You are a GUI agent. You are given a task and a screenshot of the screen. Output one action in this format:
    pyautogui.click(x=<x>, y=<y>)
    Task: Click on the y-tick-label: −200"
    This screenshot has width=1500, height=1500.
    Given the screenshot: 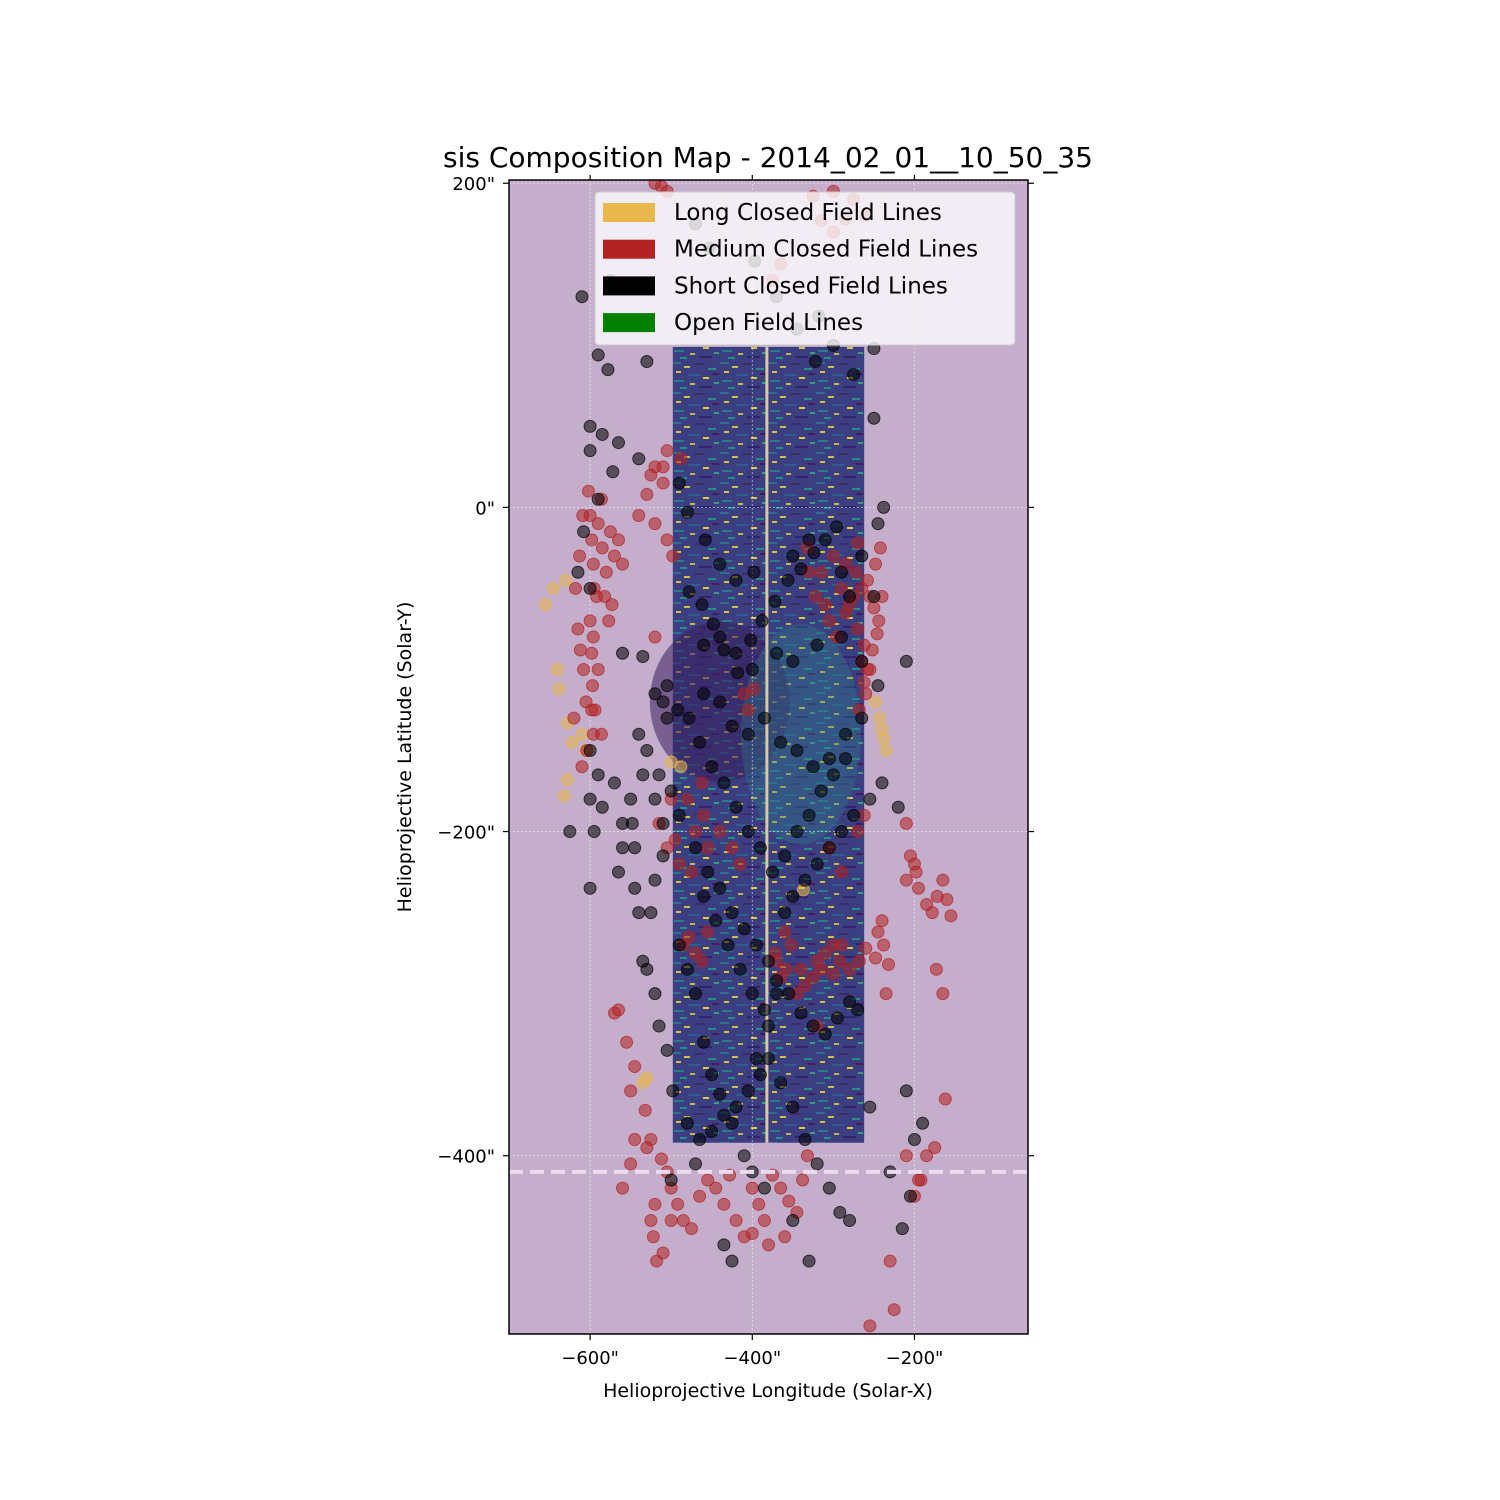 What is the action you would take?
    pyautogui.click(x=466, y=833)
    